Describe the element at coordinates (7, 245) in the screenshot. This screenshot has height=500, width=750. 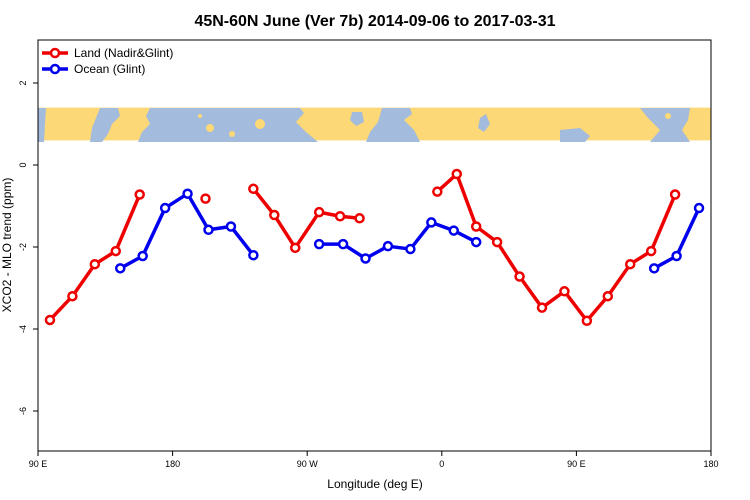
I see `y-axis-label: XCO2 - MLO trend (ppm)` at that location.